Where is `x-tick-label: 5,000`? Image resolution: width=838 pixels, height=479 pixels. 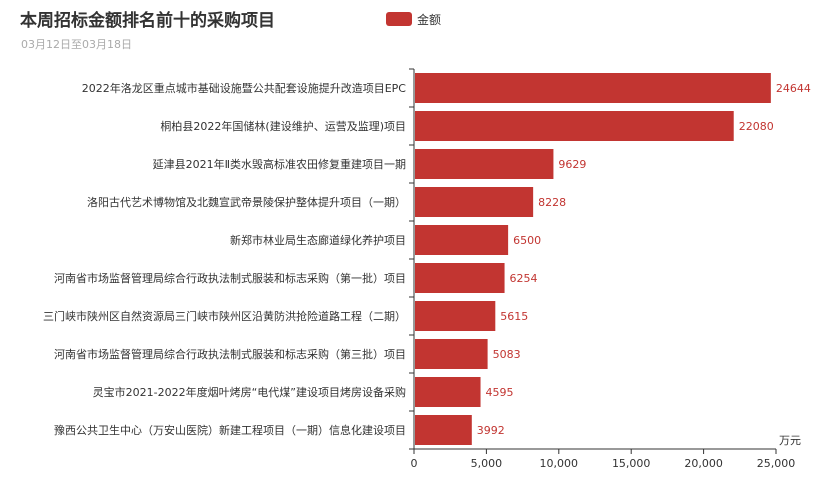
x-tick-label: 5,000 is located at coordinates (487, 463).